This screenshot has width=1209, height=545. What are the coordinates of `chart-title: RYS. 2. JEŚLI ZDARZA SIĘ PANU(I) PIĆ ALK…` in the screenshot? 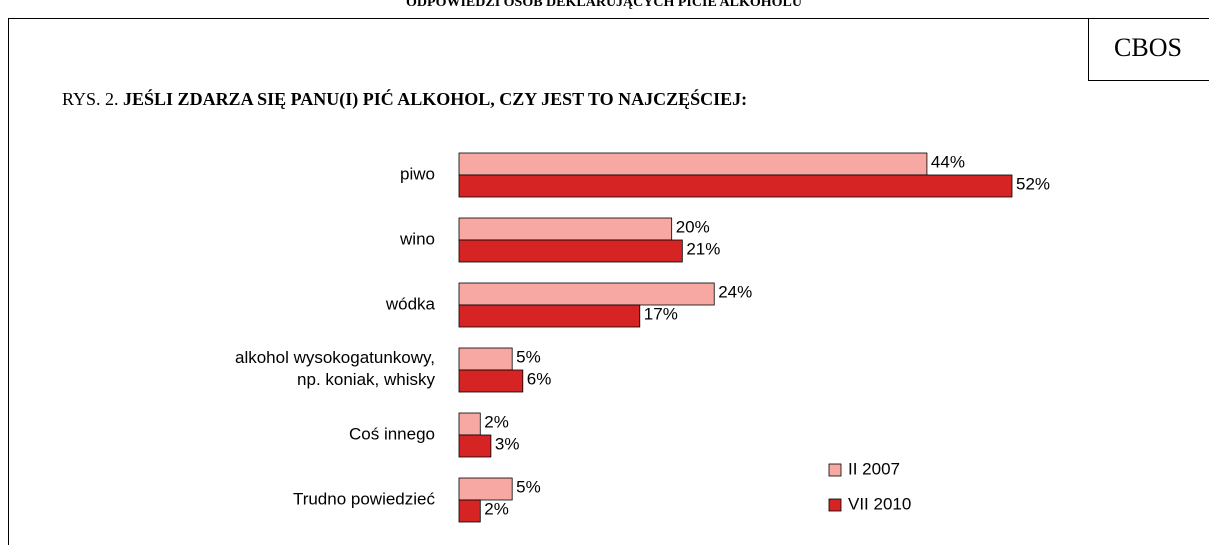 It's located at (404, 99).